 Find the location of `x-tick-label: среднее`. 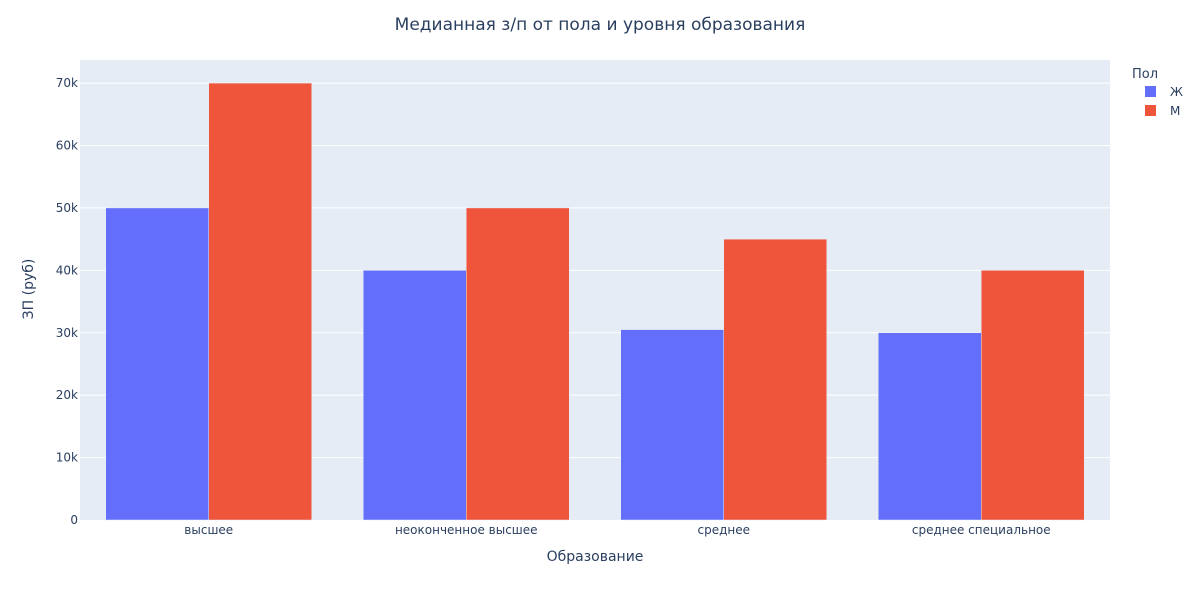

x-tick-label: среднее is located at coordinates (723, 530).